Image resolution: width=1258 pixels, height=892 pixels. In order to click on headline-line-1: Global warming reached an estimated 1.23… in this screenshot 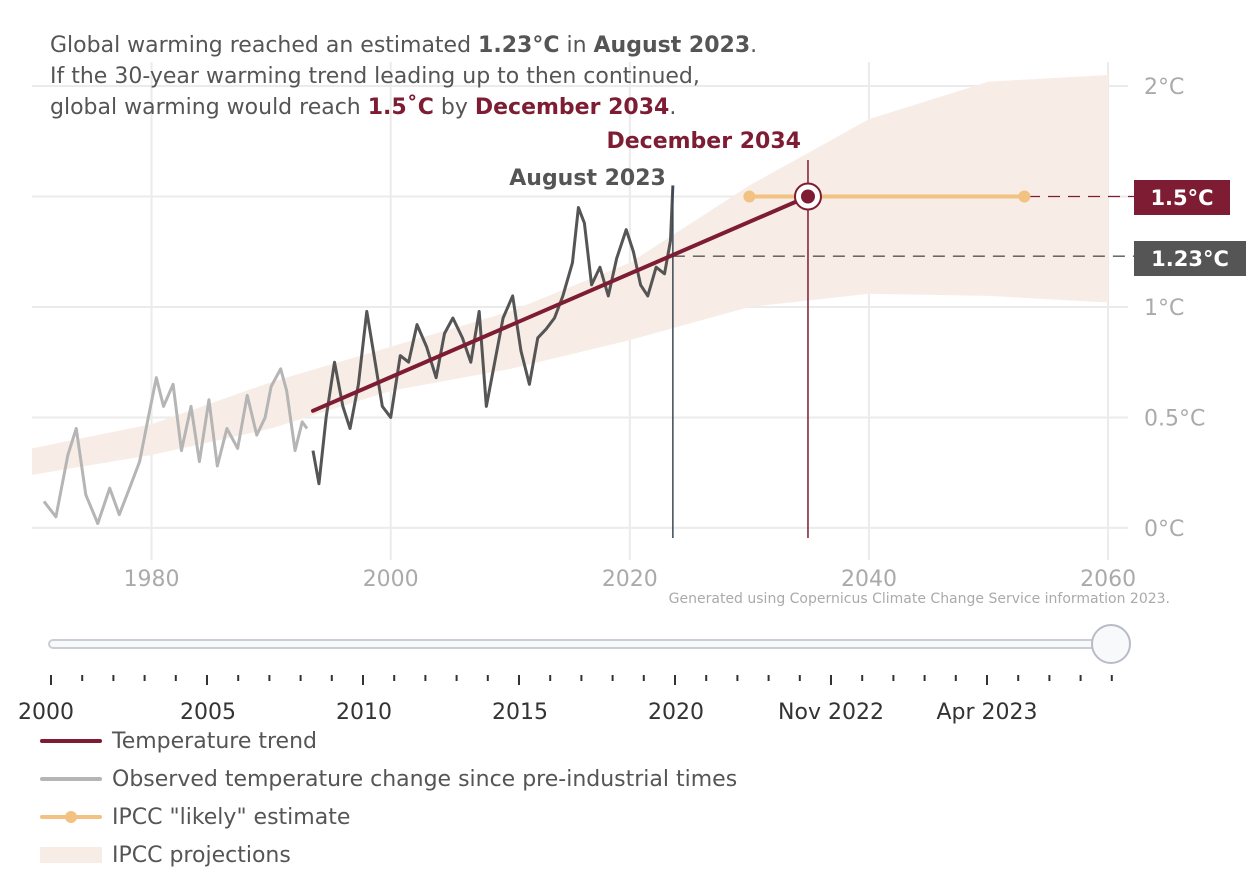, I will do `click(403, 45)`.